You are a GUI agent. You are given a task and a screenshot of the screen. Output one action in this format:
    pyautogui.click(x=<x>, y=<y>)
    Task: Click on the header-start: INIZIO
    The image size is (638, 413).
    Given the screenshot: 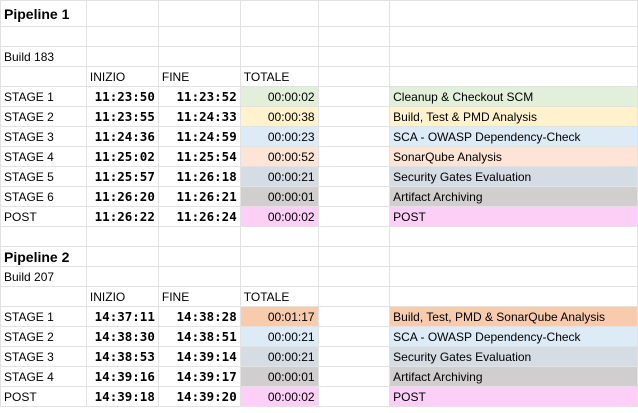 What is the action you would take?
    pyautogui.click(x=122, y=296)
    